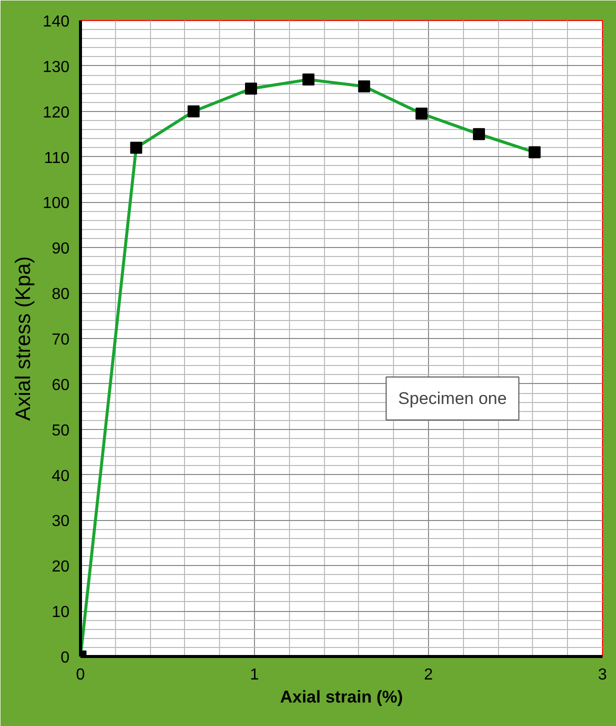  What do you see at coordinates (61, 340) in the screenshot?
I see `y-tick-label: 70` at bounding box center [61, 340].